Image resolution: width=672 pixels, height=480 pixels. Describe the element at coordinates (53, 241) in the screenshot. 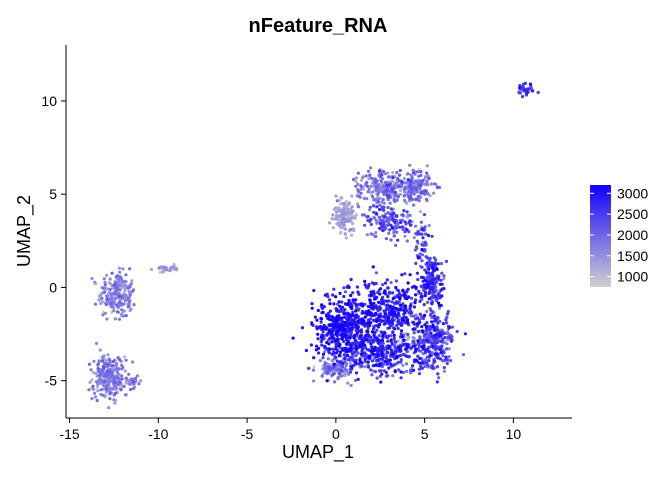

I see `y-axis-ticks: -5 0 5 10` at that location.